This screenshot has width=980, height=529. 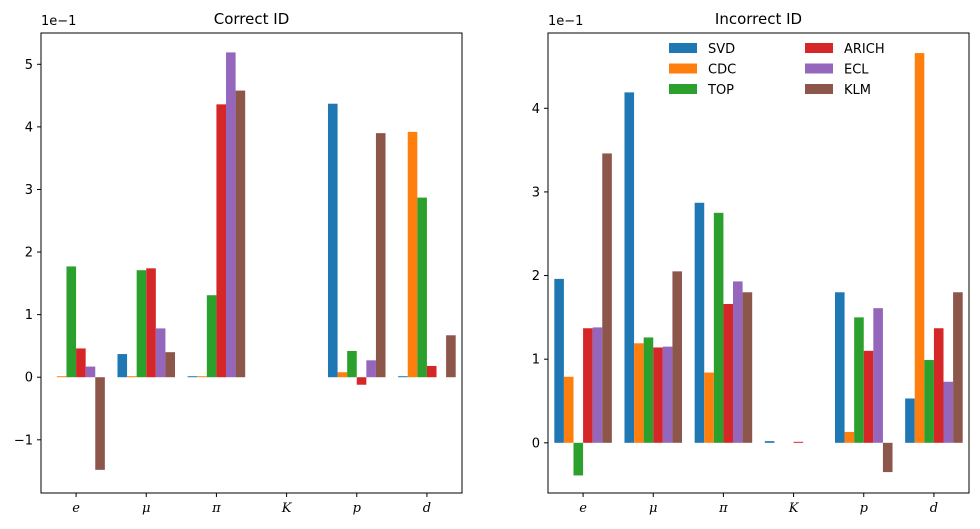 I want to click on legend: SVD CDC TOP ARICH ECL KLM, so click(x=777, y=70).